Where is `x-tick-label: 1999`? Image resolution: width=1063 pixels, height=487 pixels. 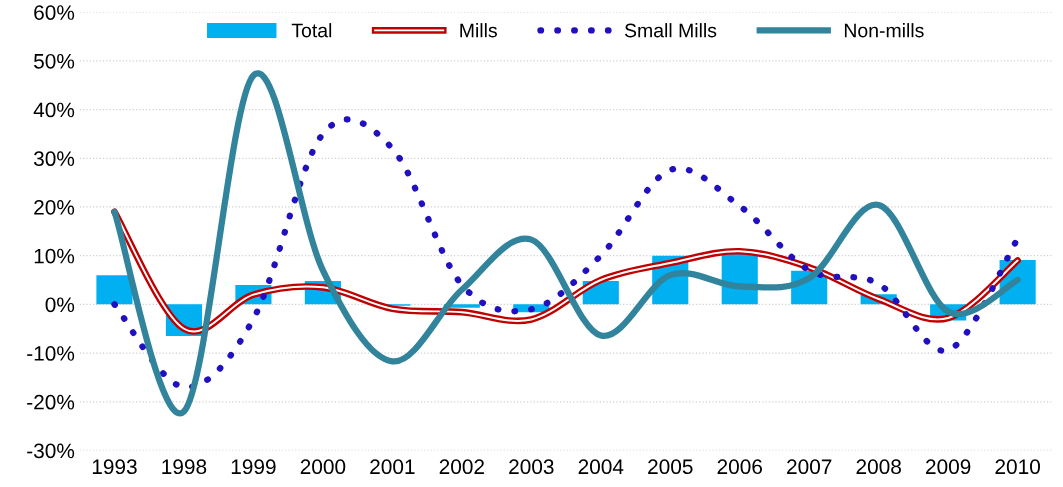
x-tick-label: 1999 is located at coordinates (253, 467).